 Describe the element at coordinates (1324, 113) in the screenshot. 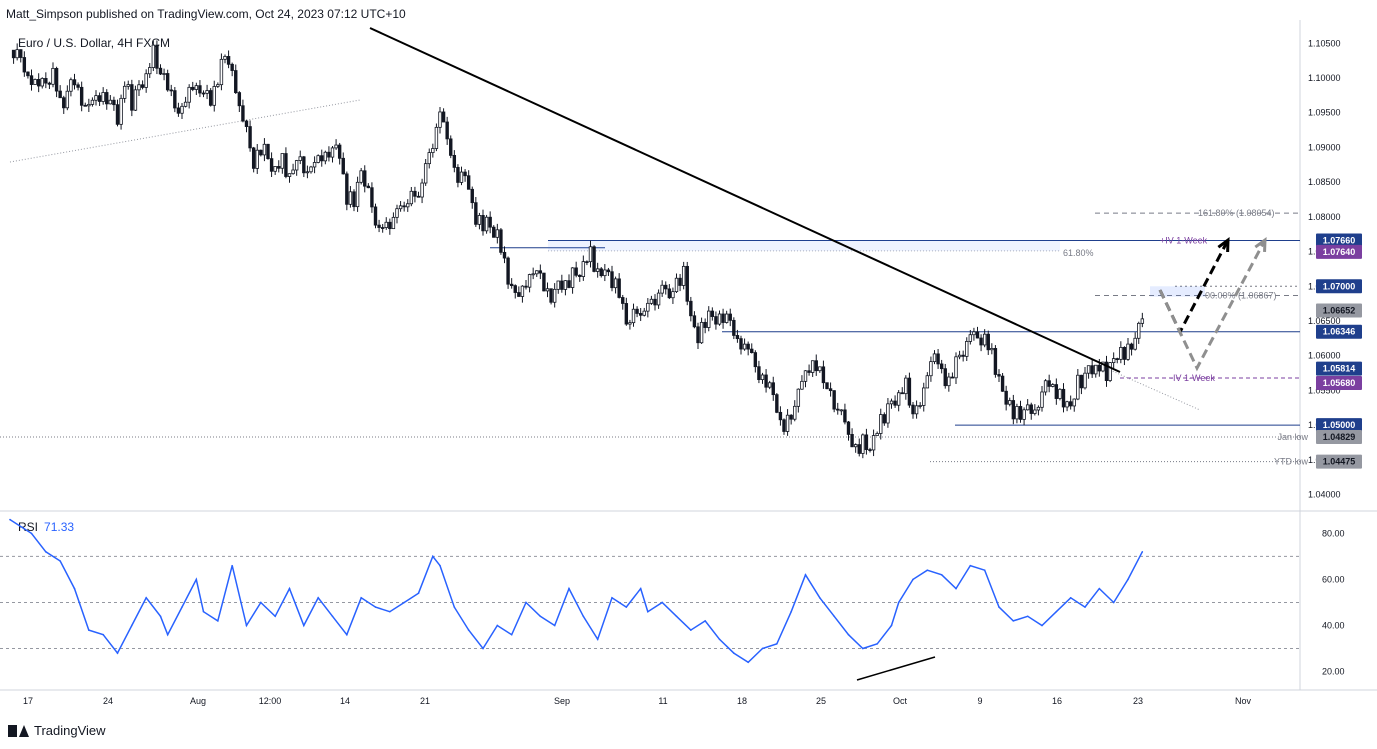

I see `price-tick-label: 1.09500` at that location.